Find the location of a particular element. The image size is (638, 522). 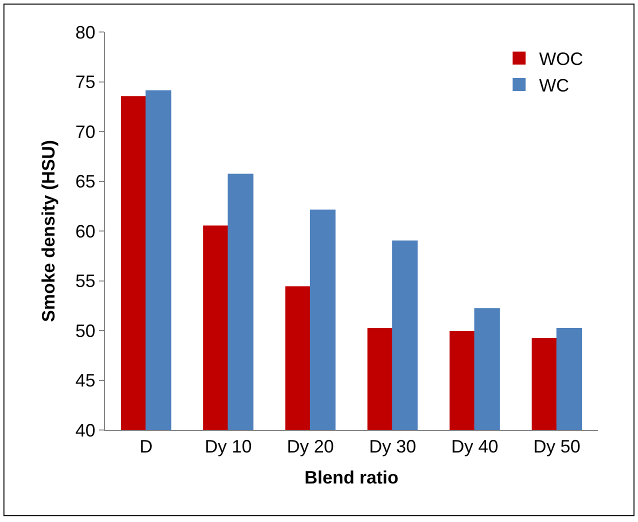

x-tick-label: Dy 10 is located at coordinates (228, 446).